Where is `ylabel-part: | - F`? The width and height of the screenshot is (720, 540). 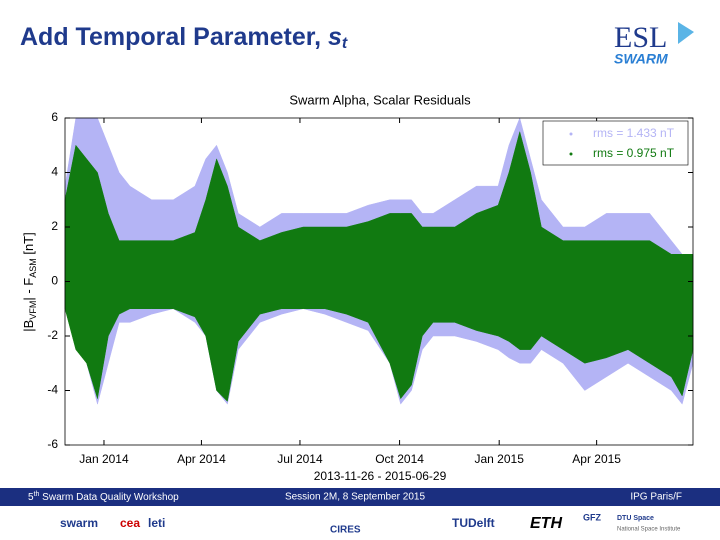 ylabel-part: | - F is located at coordinates (28, 289).